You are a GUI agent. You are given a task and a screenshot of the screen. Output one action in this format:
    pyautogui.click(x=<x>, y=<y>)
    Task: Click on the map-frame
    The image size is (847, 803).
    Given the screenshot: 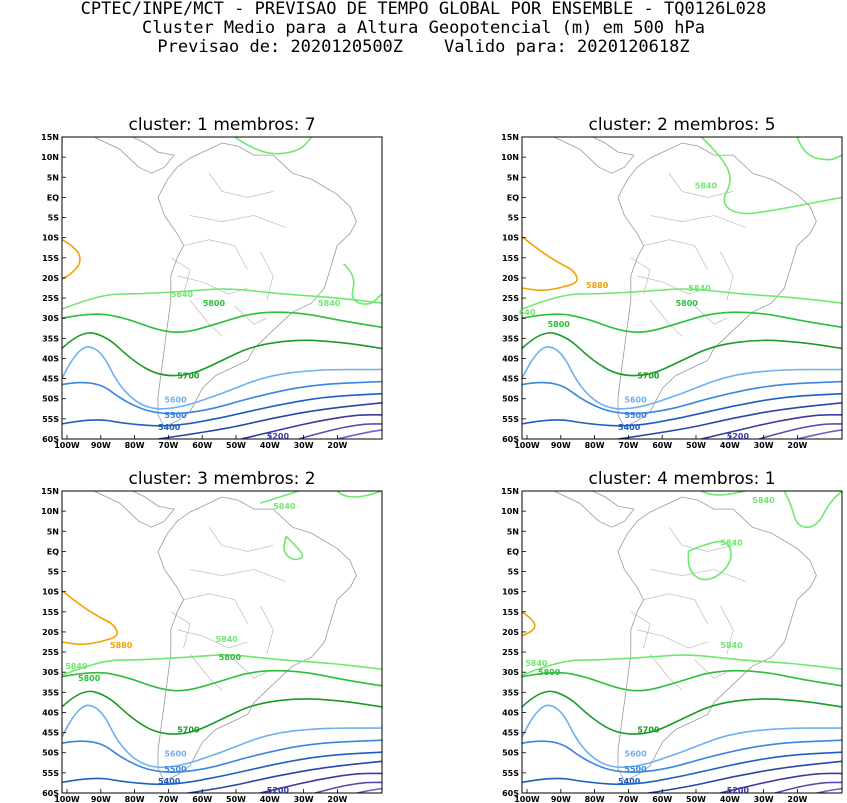 What is the action you would take?
    pyautogui.click(x=682, y=288)
    